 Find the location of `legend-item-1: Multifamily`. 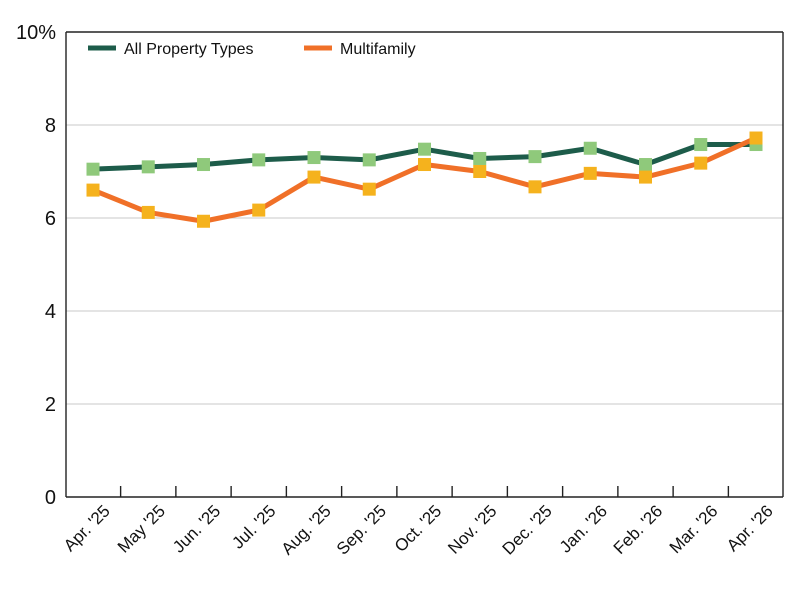

legend-item-1: Multifamily is located at coordinates (360, 49).